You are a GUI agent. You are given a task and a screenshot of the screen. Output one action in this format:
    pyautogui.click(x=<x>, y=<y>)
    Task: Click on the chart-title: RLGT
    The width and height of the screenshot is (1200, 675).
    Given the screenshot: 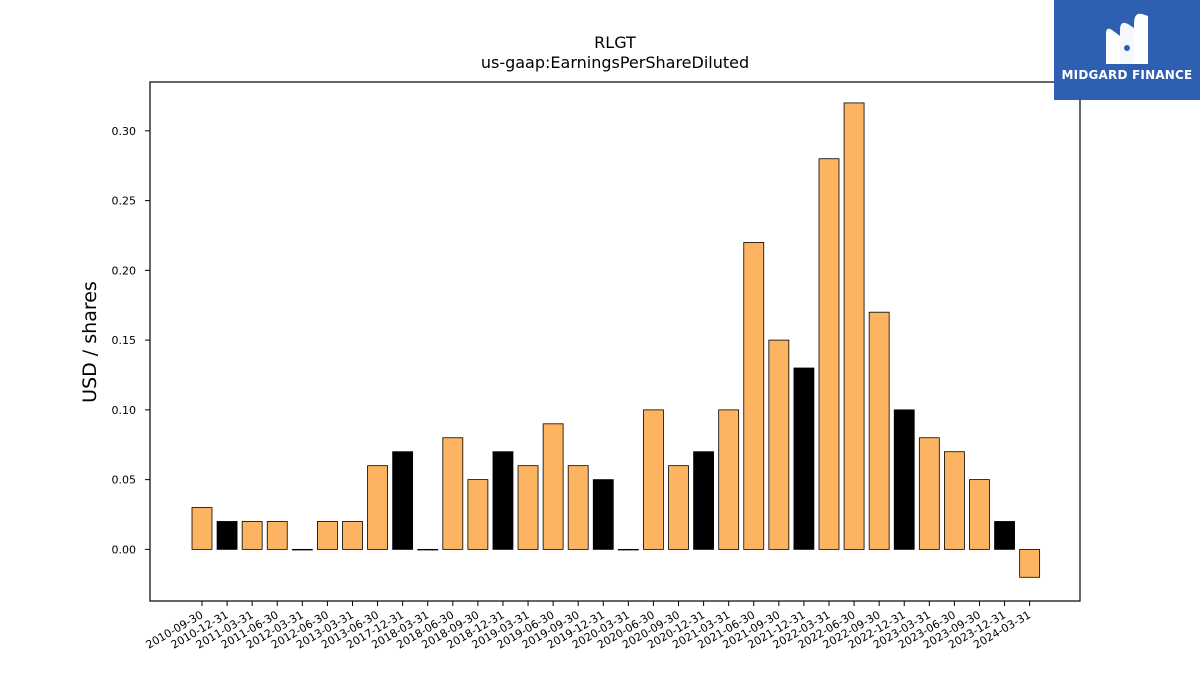 What is the action you would take?
    pyautogui.click(x=615, y=42)
    